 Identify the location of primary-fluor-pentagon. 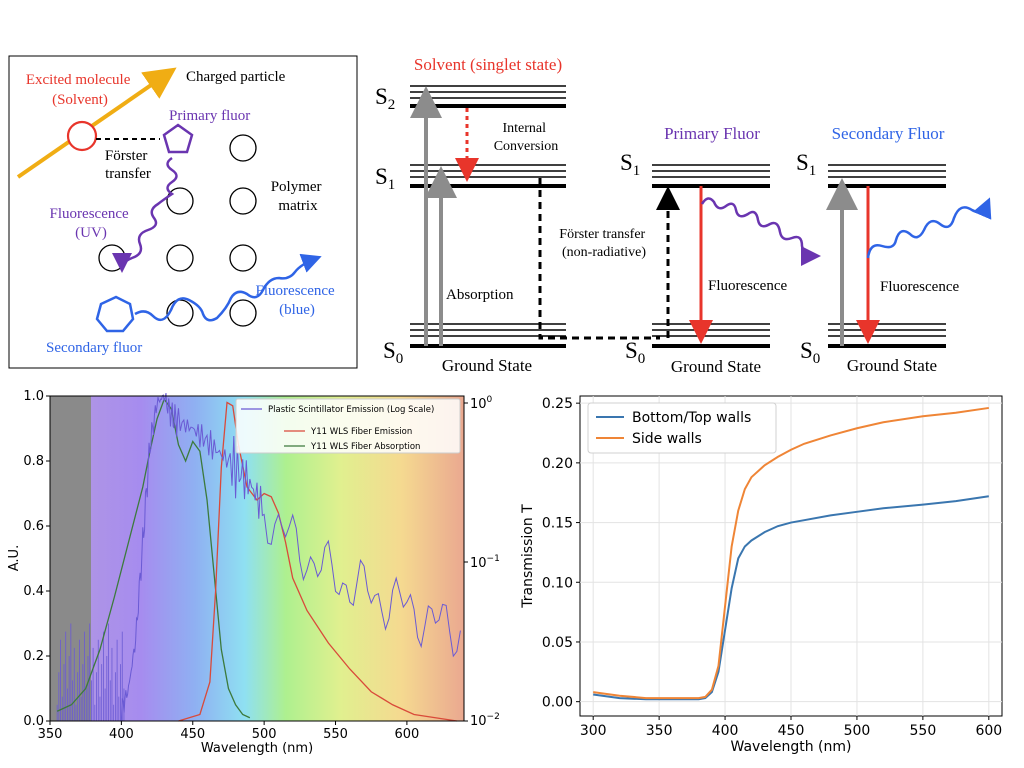
(178, 138).